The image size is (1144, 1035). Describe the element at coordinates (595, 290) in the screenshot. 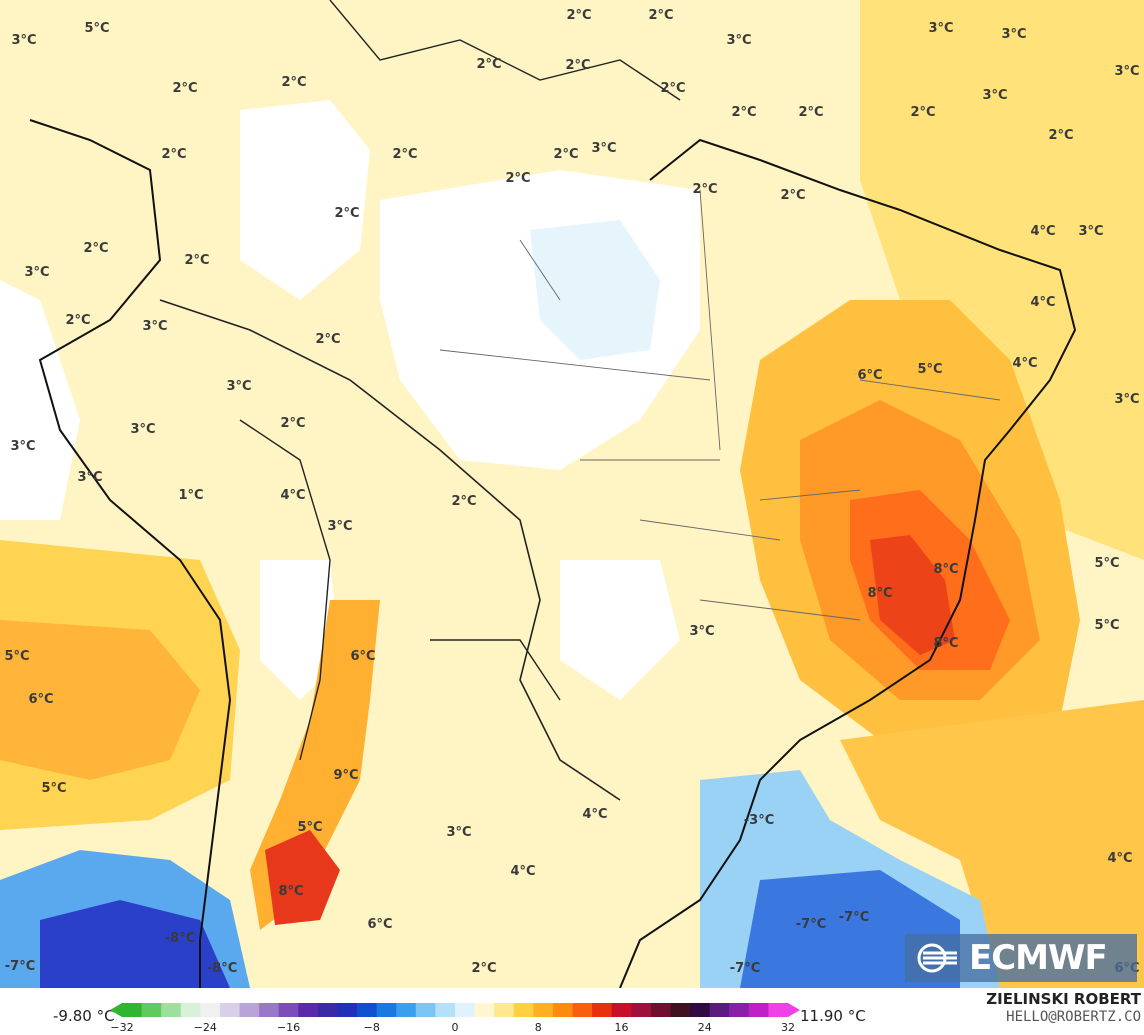

I see `cold-patch-amazon` at that location.